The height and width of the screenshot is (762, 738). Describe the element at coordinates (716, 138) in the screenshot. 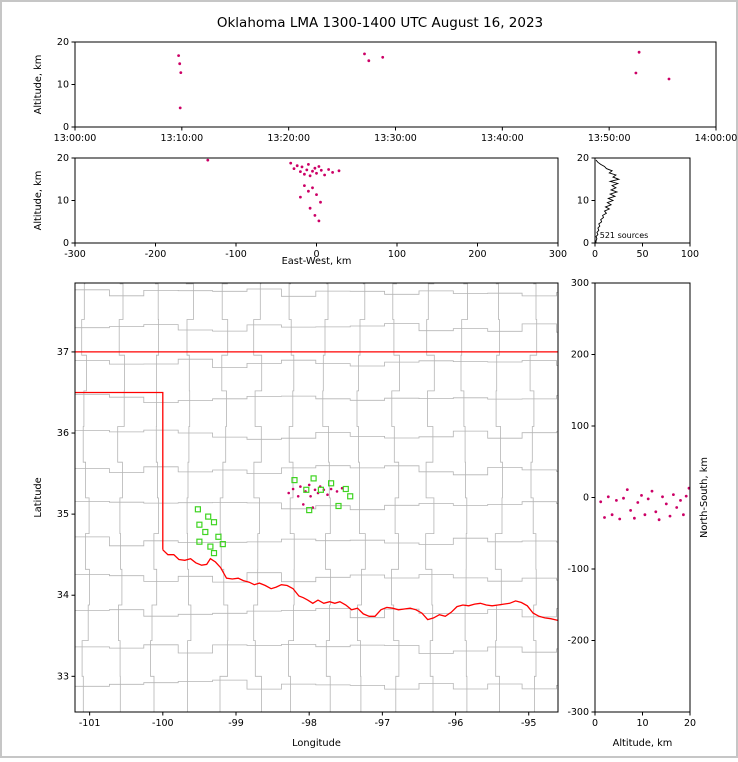

I see `x-tick-label: 14:00:00` at that location.